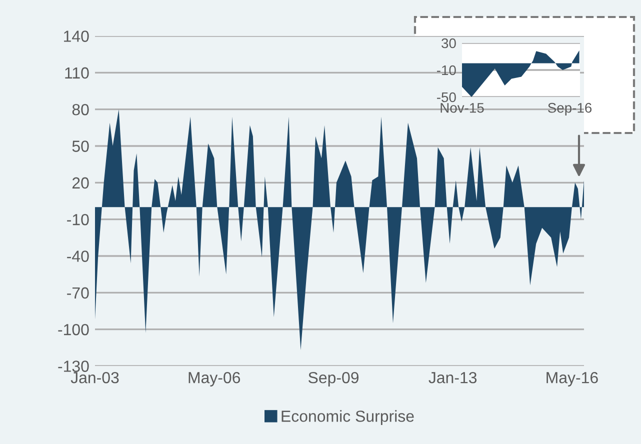 This screenshot has height=444, width=641. What do you see at coordinates (94, 378) in the screenshot?
I see `x-tick-label: Jan-03` at bounding box center [94, 378].